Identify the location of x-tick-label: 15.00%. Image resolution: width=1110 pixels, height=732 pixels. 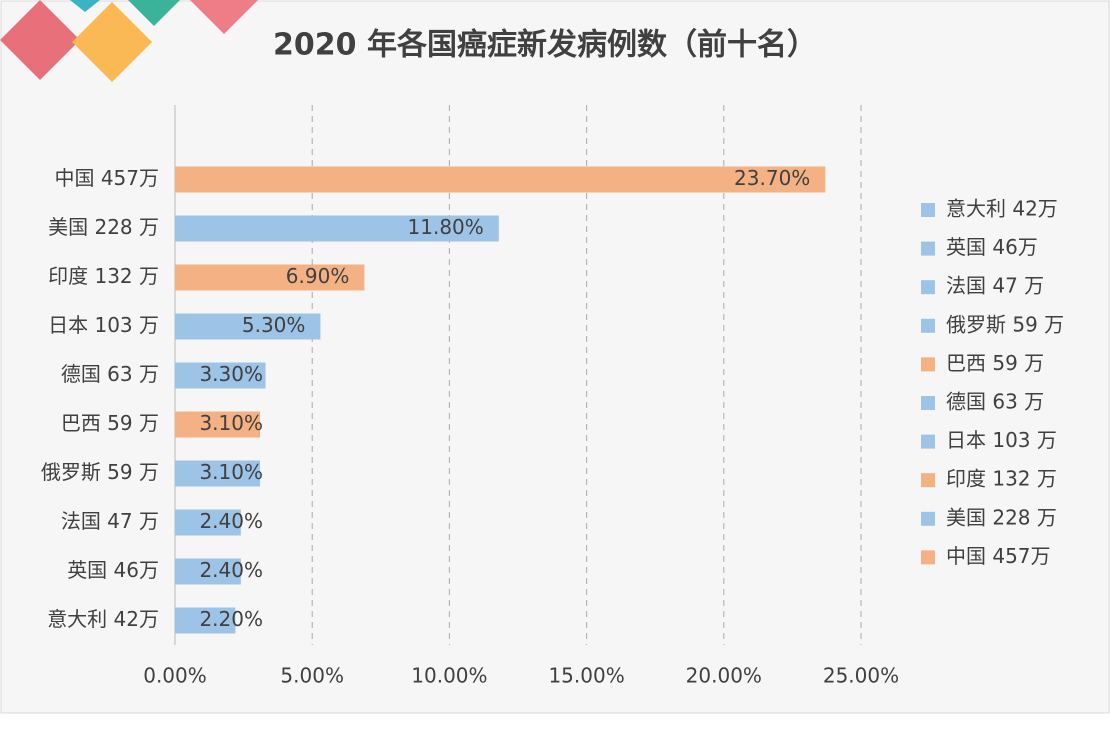
(586, 676).